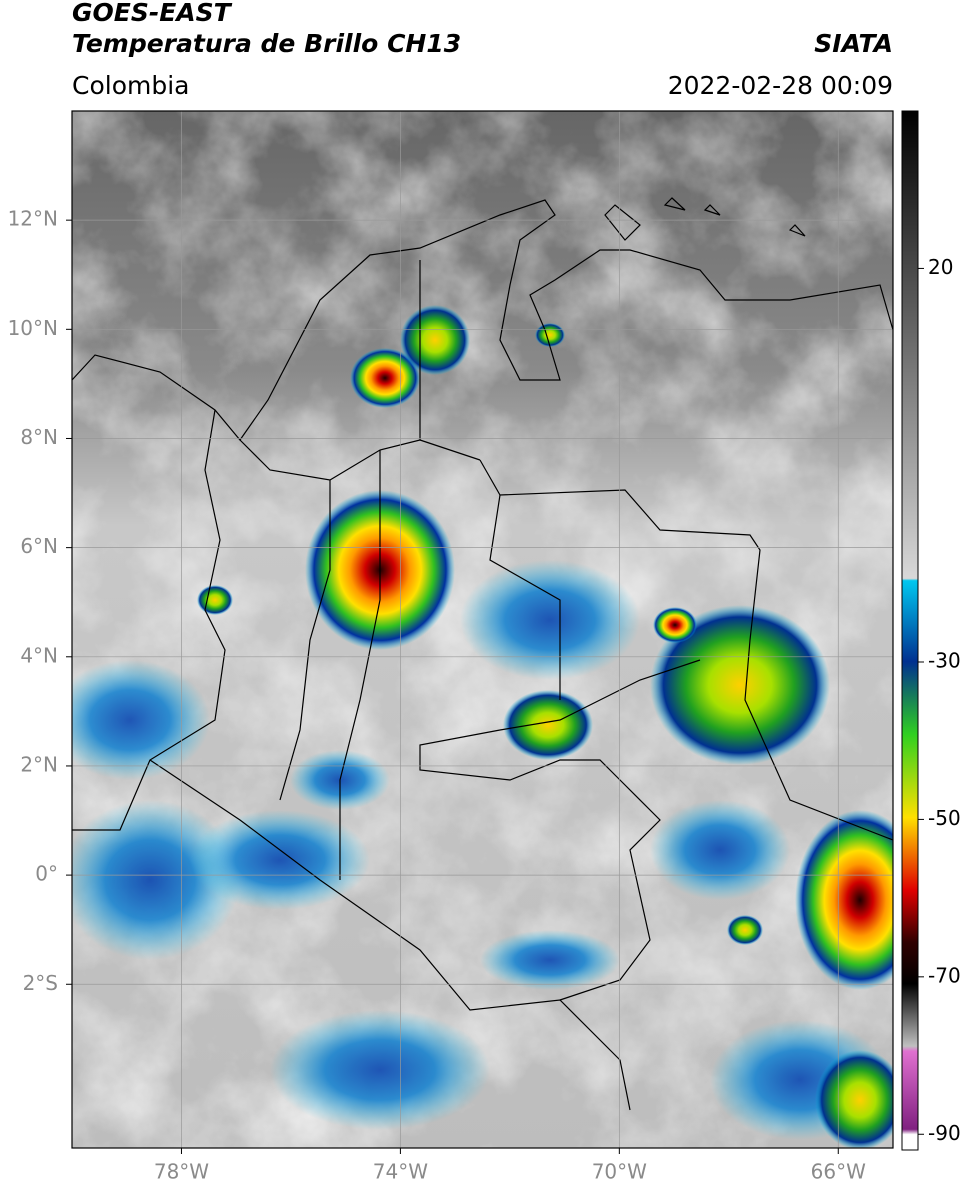 The height and width of the screenshot is (1194, 966). What do you see at coordinates (33, 328) in the screenshot?
I see `lat-tick-label: 10°N` at bounding box center [33, 328].